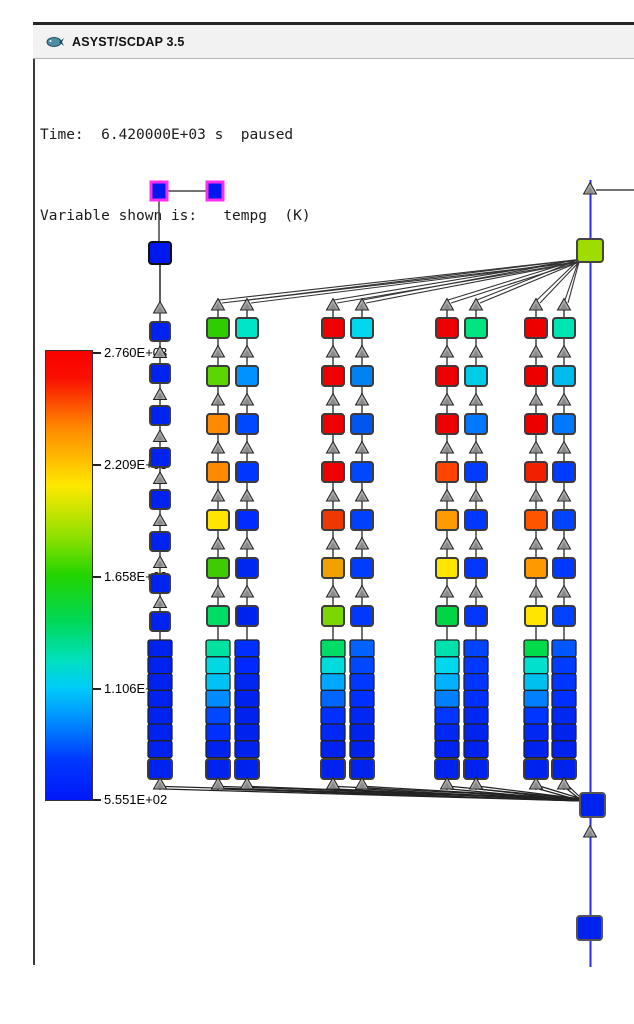 Image resolution: width=634 pixels, height=1024 pixels. Describe the element at coordinates (590, 250) in the screenshot. I see `upper-plenum-node` at that location.